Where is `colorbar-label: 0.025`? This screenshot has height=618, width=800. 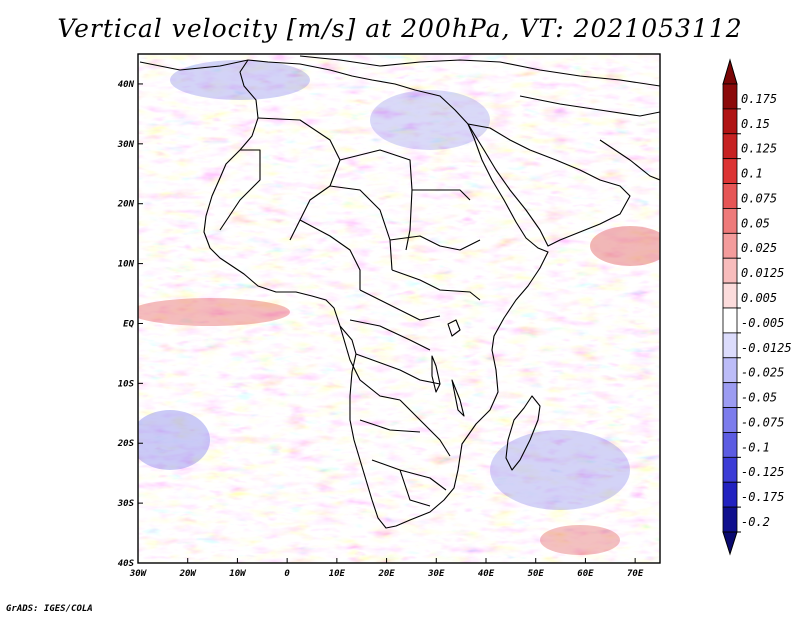 colorbar-label: 0.025 is located at coordinates (759, 248).